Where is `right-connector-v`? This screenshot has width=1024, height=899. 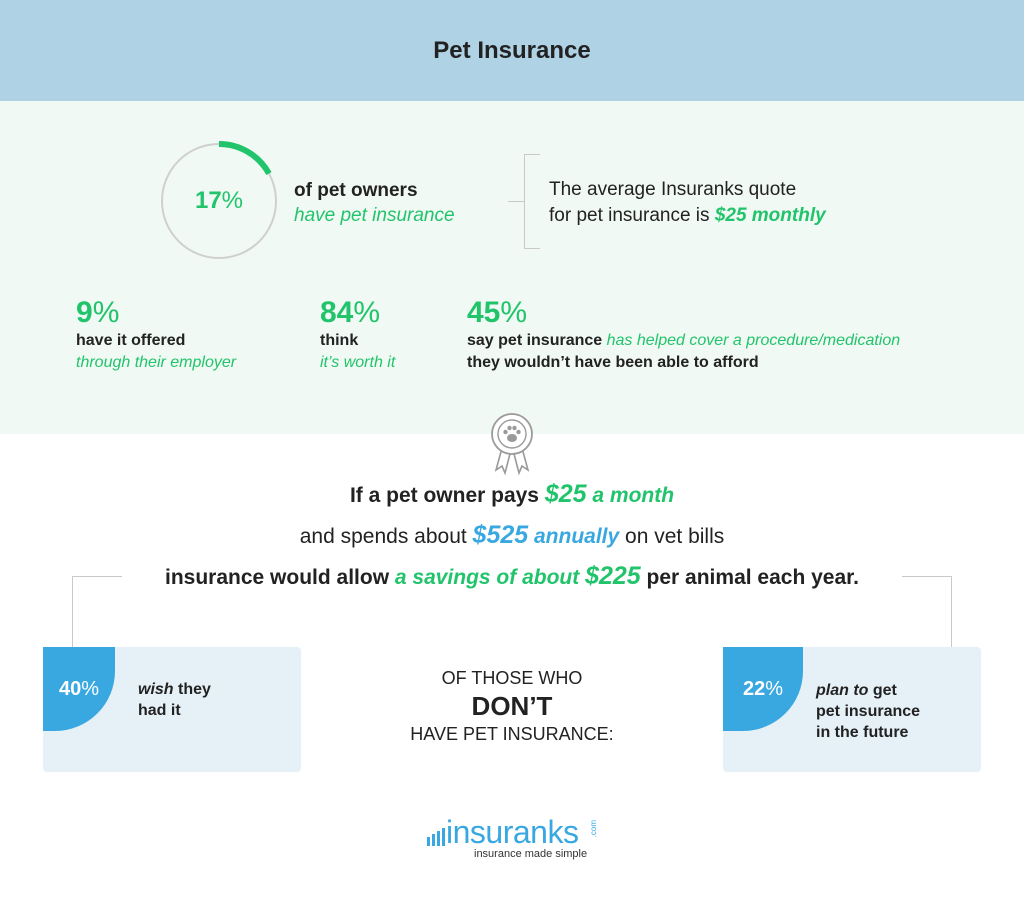 right-connector-v is located at coordinates (951, 612).